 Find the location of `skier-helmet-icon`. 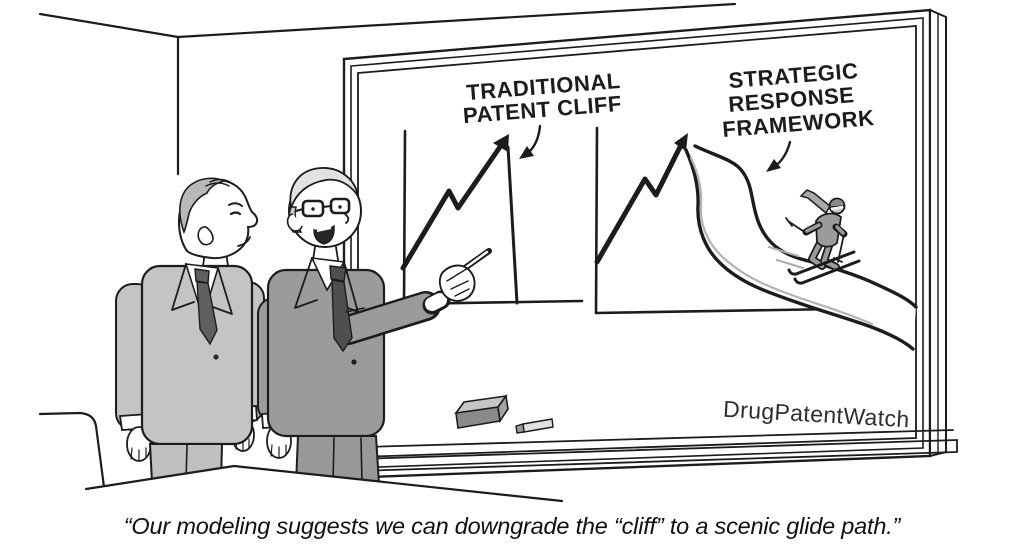

skier-helmet-icon is located at coordinates (837, 203).